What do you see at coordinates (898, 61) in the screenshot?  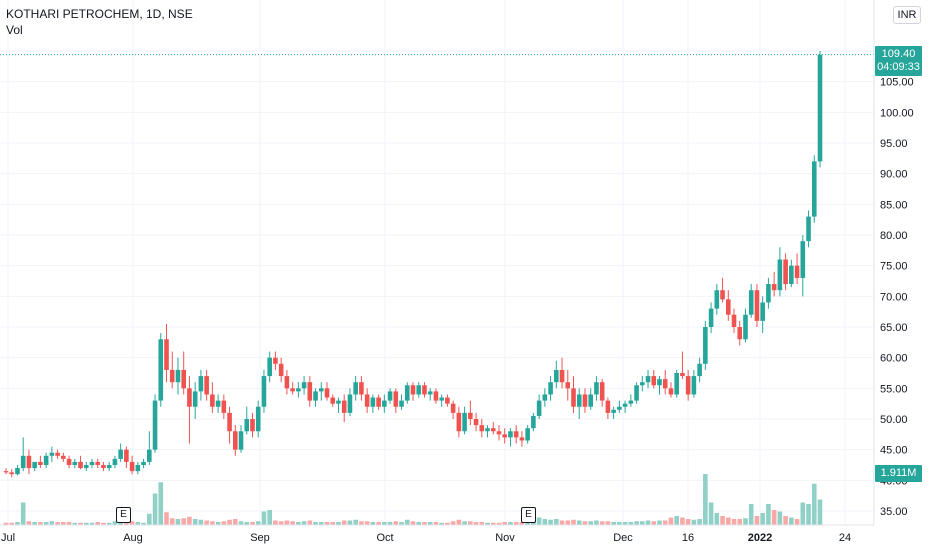 I see `last-price-label: 109.40 04:09:33` at bounding box center [898, 61].